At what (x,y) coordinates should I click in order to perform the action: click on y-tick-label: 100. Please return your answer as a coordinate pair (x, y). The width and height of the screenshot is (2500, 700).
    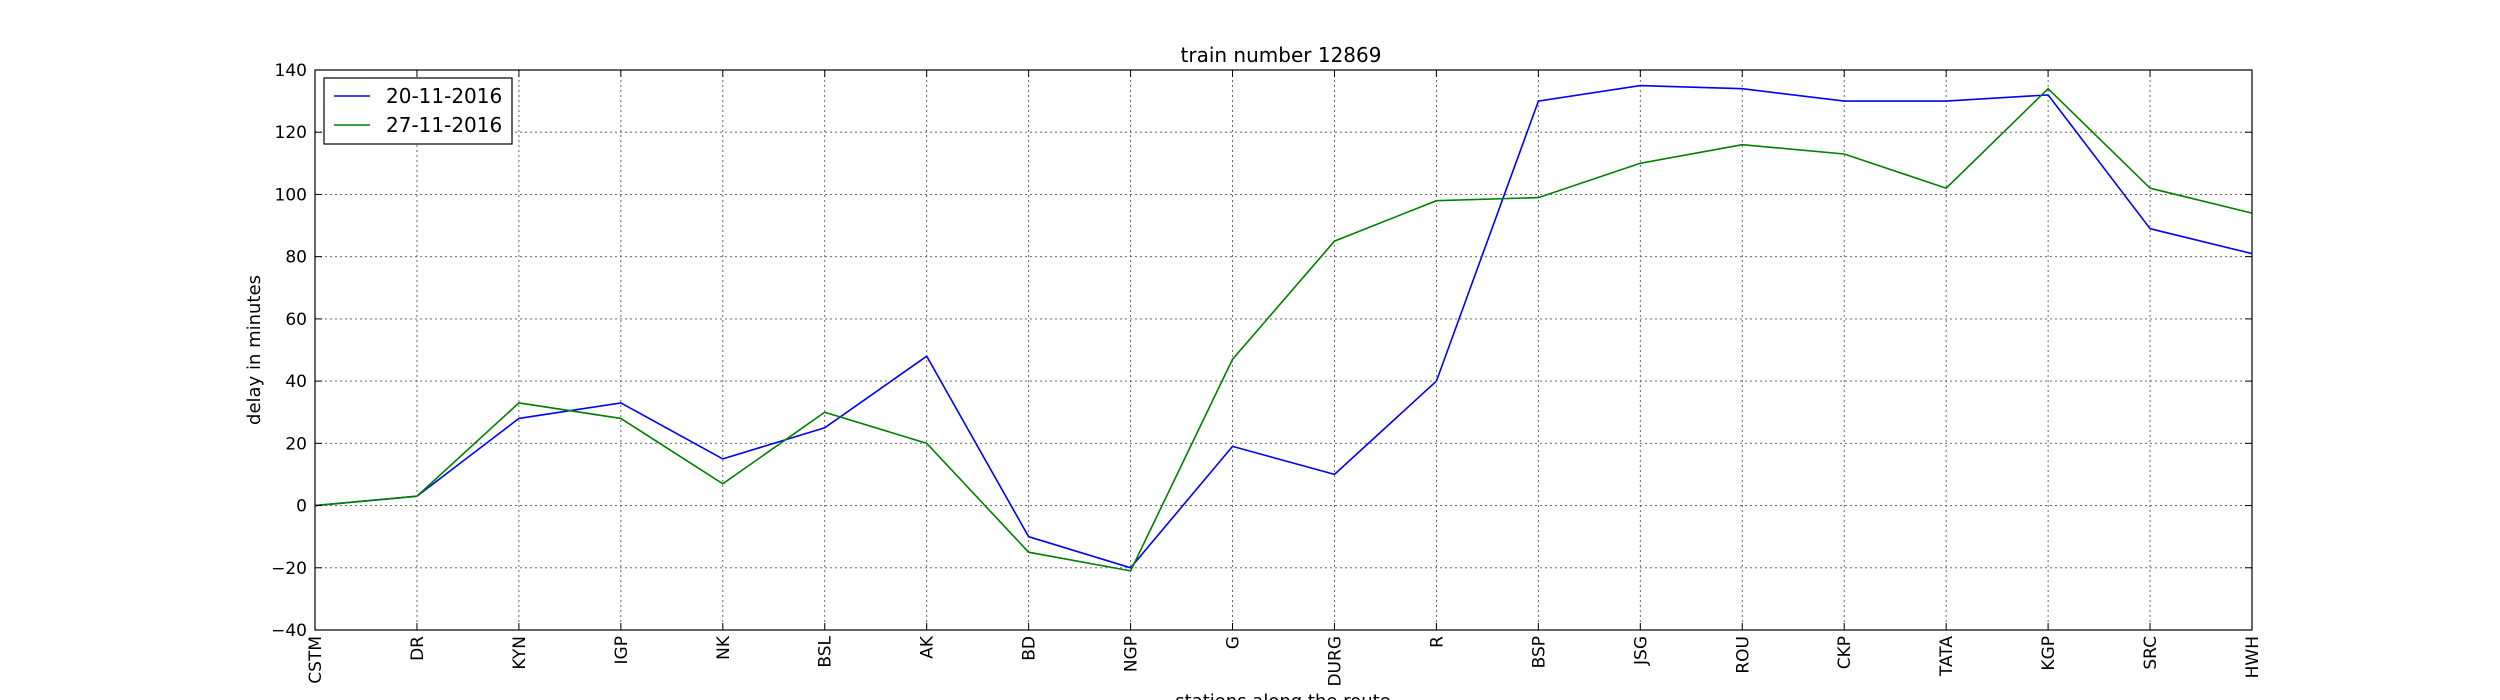
    Looking at the image, I should click on (291, 195).